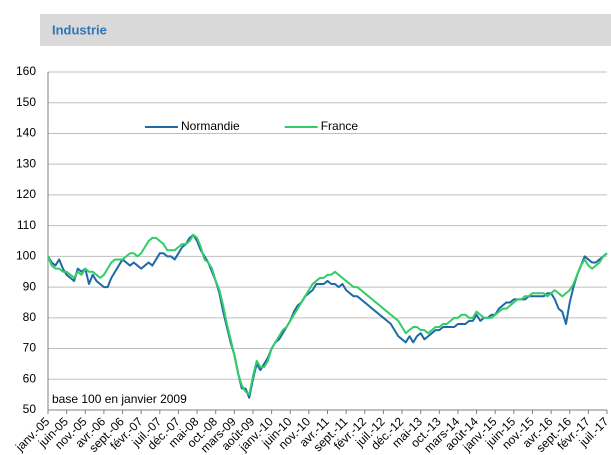  I want to click on y-tick-label: 90, so click(30, 286).